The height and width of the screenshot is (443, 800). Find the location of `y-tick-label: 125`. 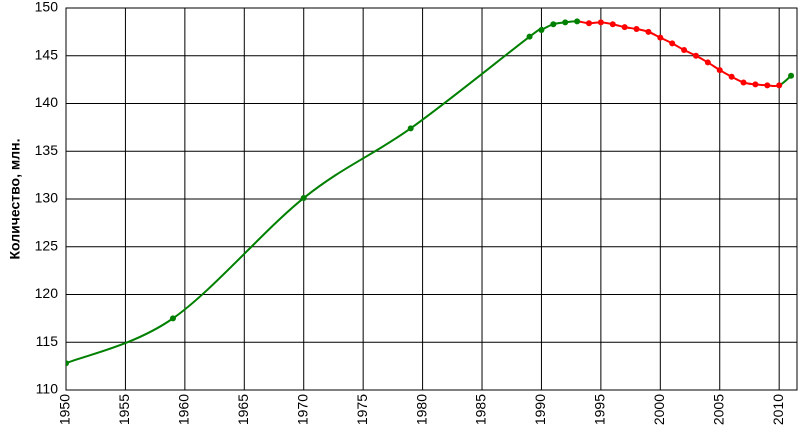

y-tick-label: 125 is located at coordinates (47, 245).